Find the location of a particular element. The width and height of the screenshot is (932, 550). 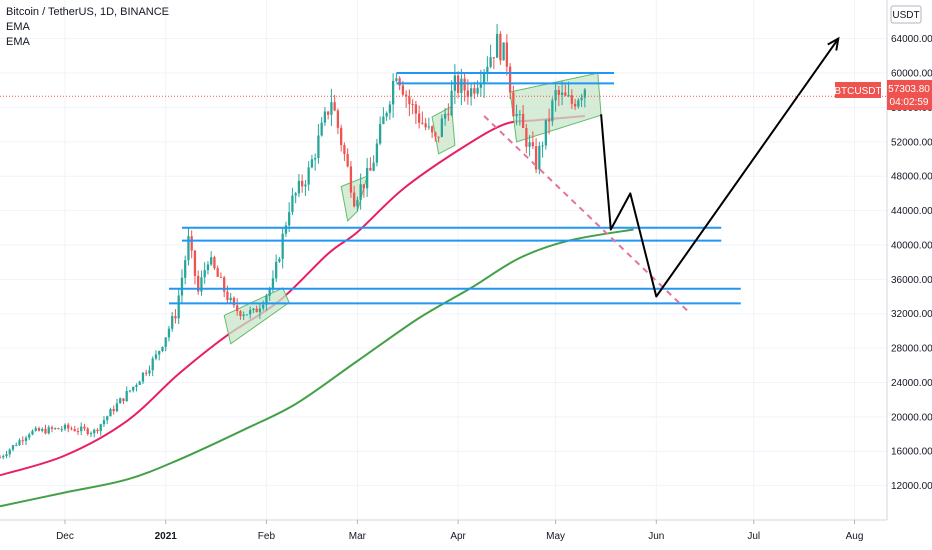

time-tick-label: Aug is located at coordinates (855, 536).